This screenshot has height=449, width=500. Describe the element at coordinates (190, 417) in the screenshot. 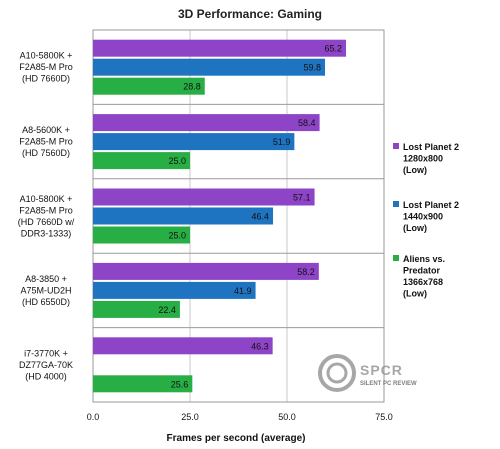

I see `x-tick-label: 25.0` at that location.